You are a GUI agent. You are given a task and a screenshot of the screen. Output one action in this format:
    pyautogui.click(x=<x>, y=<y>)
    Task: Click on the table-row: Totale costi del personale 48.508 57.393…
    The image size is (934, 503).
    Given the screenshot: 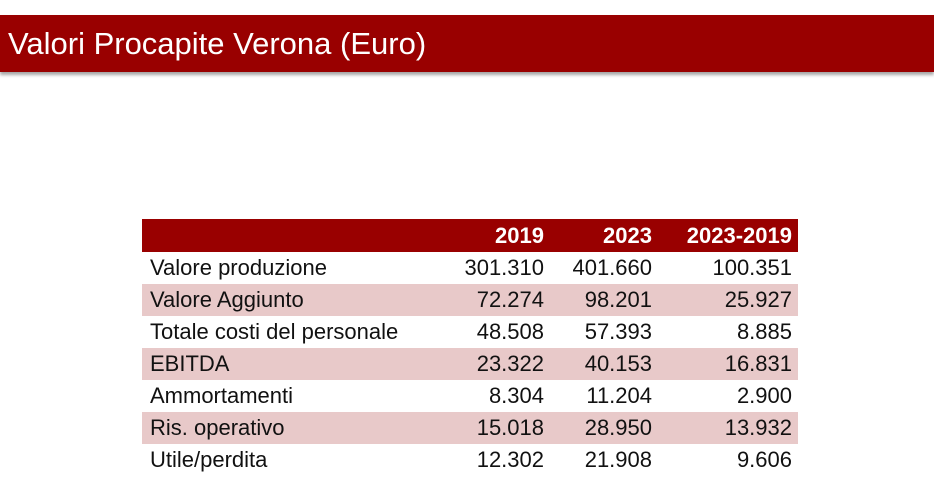 What is the action you would take?
    pyautogui.click(x=470, y=332)
    